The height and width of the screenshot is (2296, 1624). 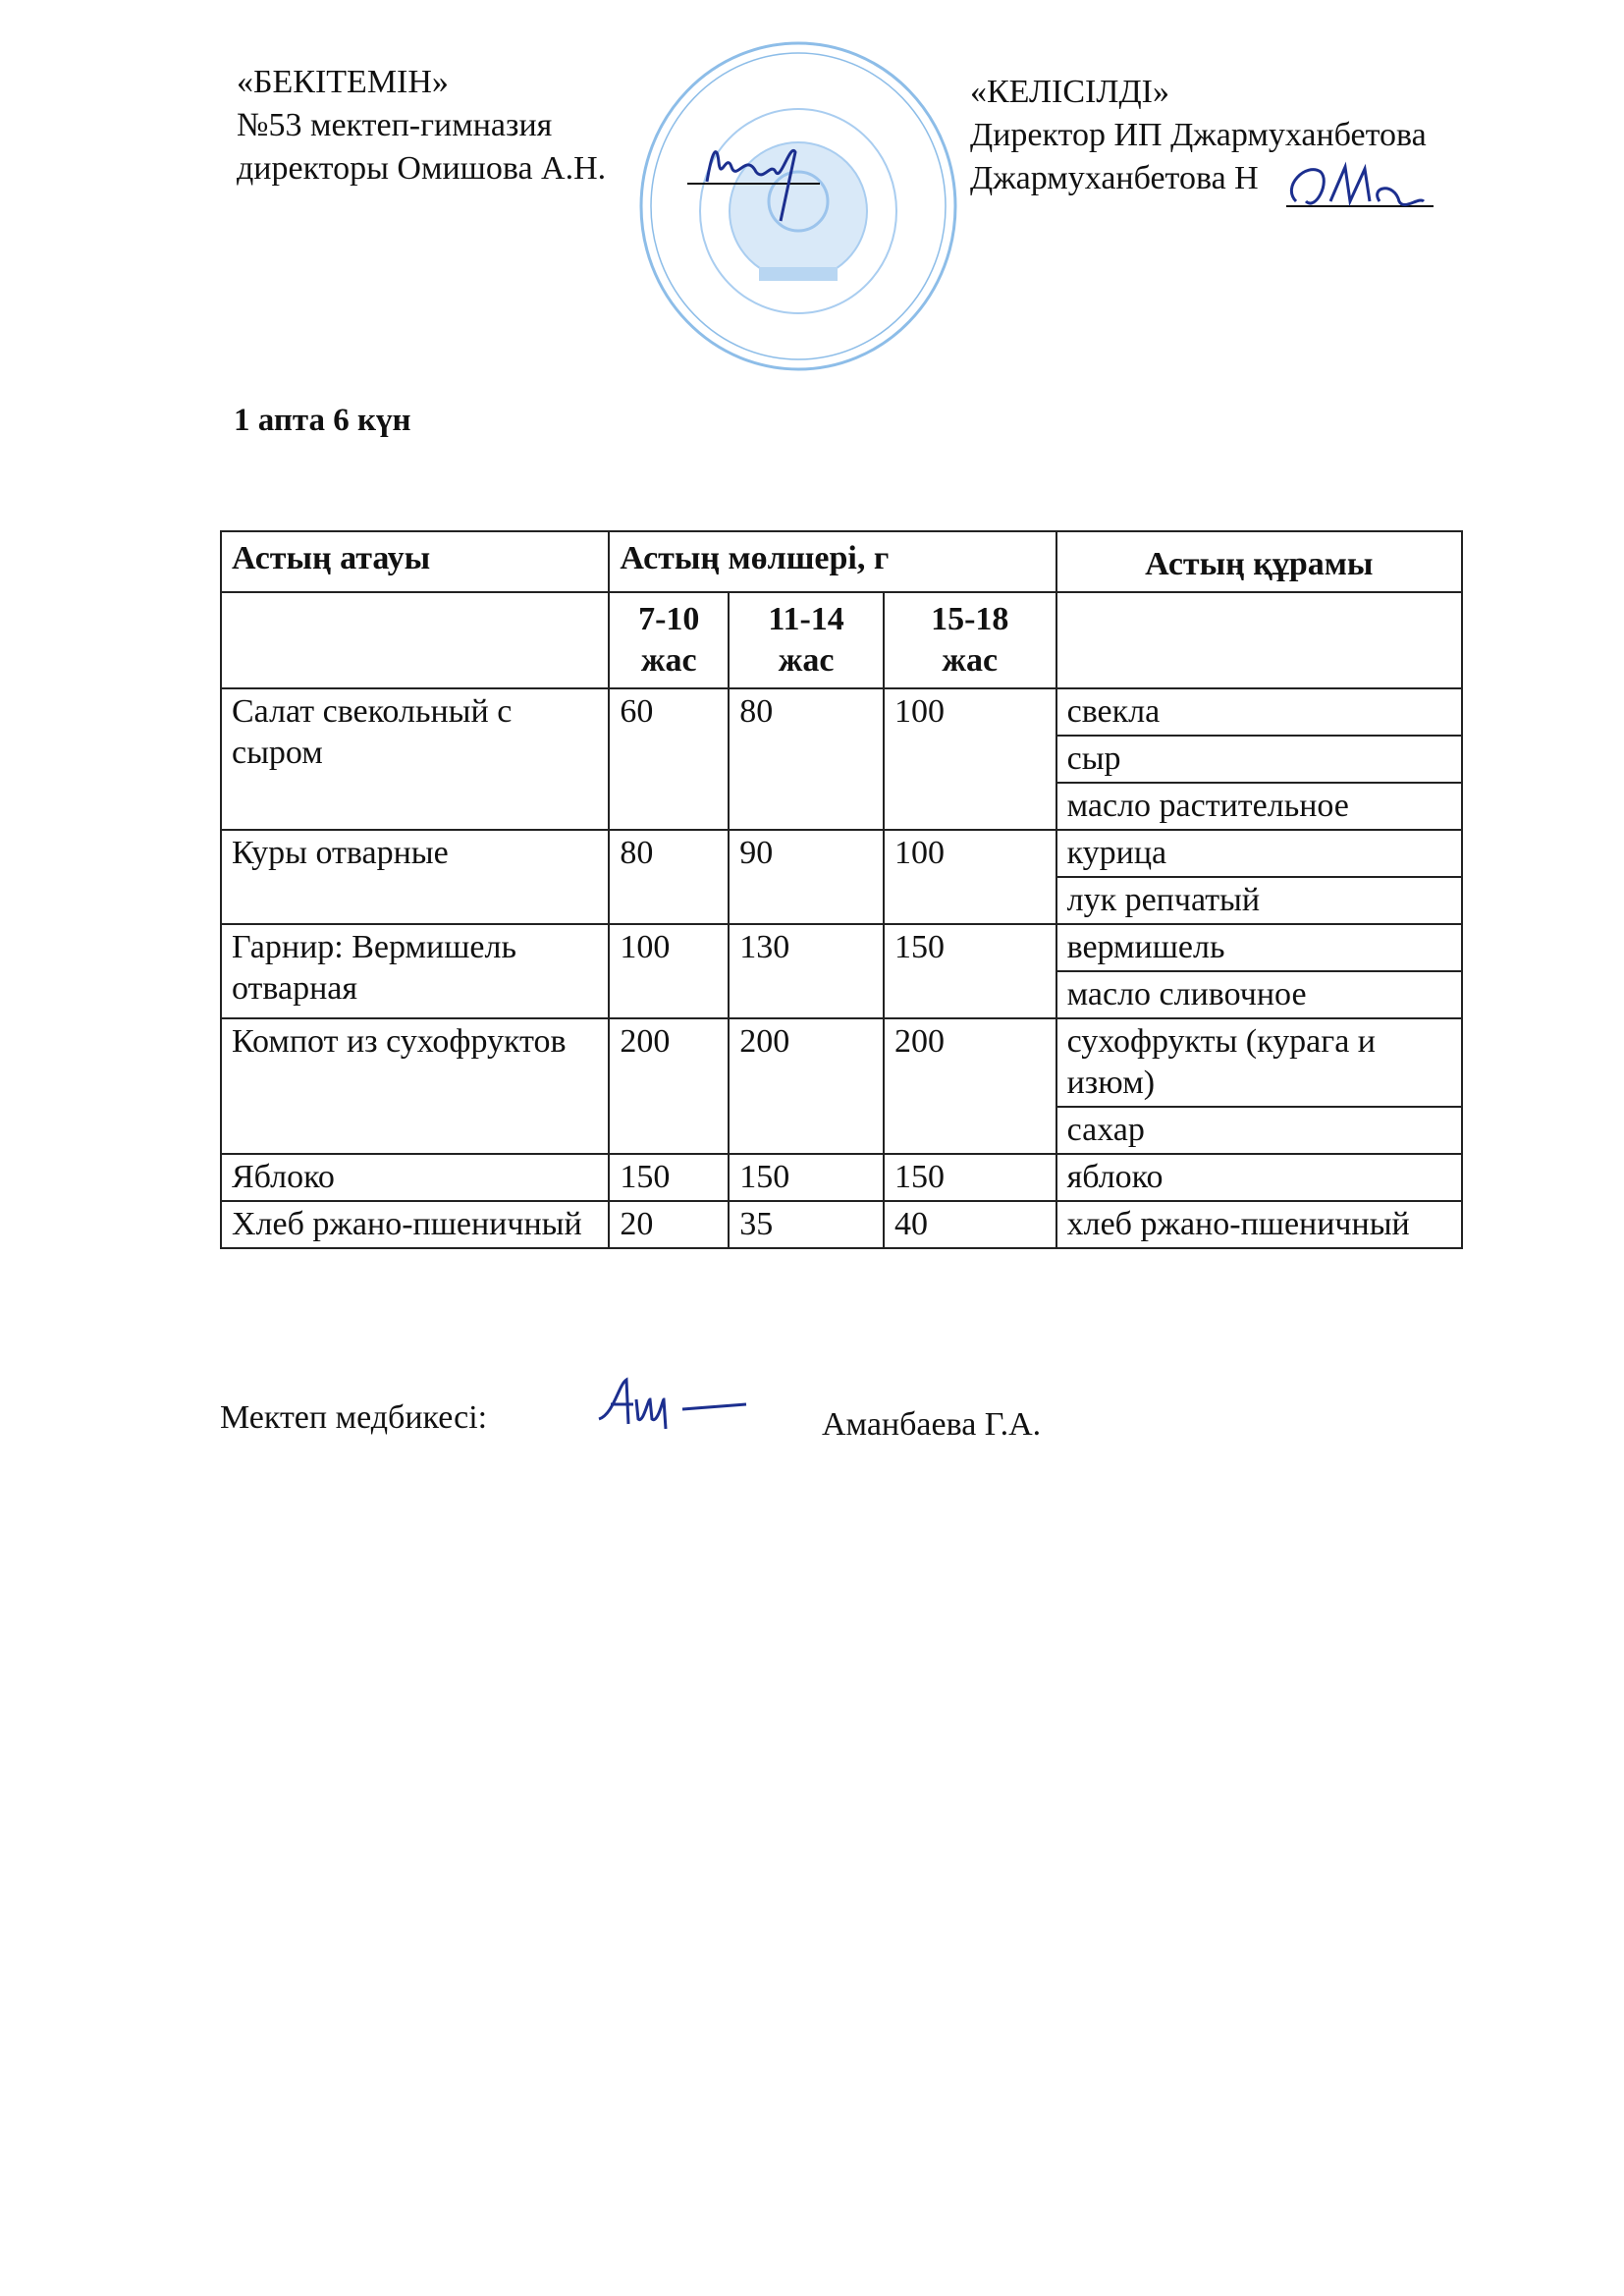 I want to click on dish-name: Компот из сухофруктов, so click(x=415, y=1086).